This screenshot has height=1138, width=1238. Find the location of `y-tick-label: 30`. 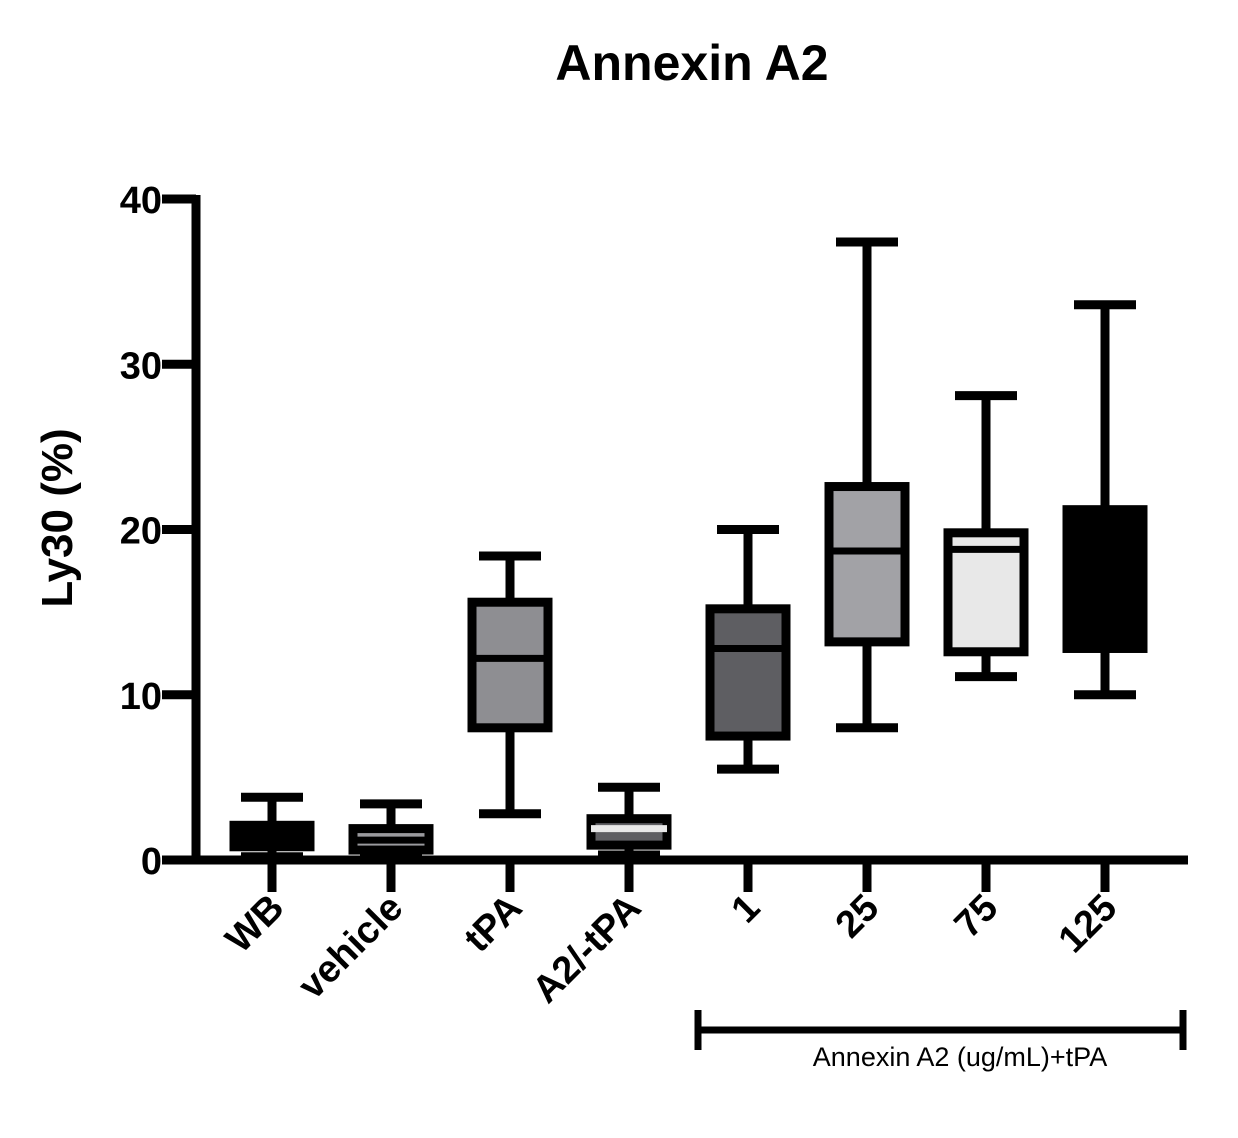

y-tick-label: 30 is located at coordinates (141, 366).